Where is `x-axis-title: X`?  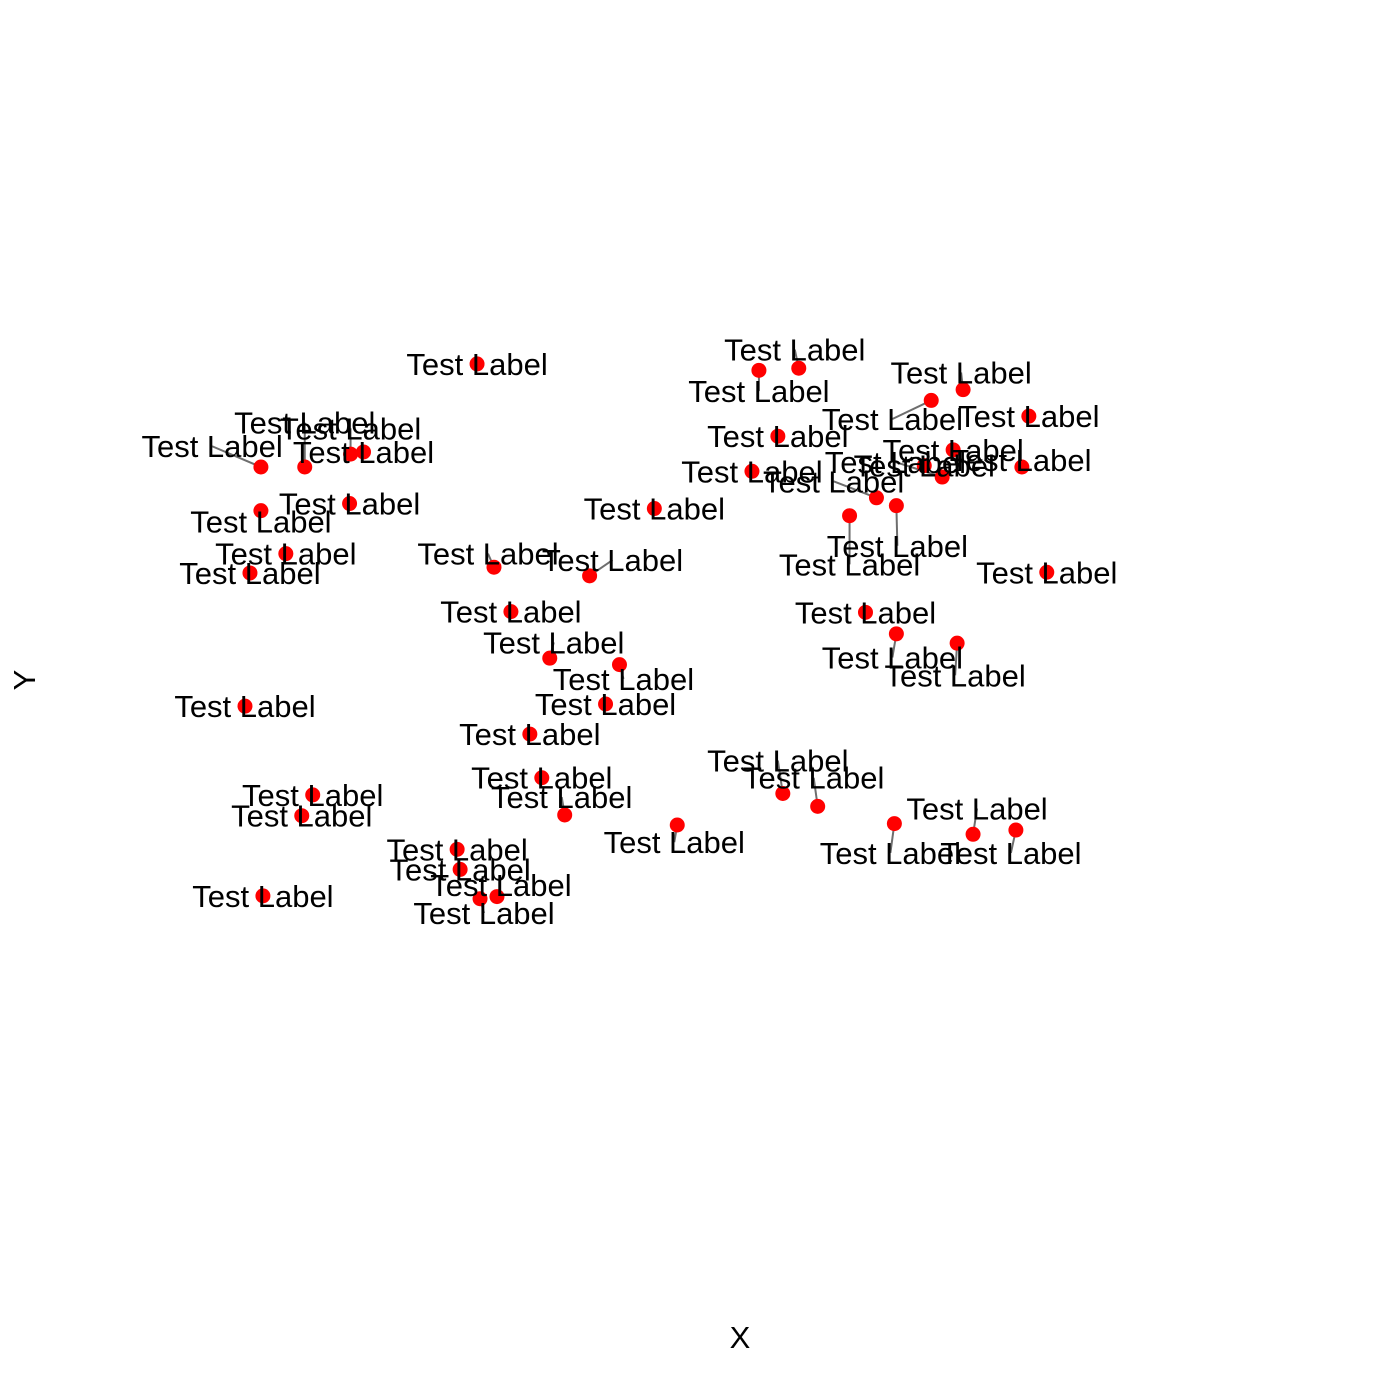
x-axis-title: X is located at coordinates (740, 1337).